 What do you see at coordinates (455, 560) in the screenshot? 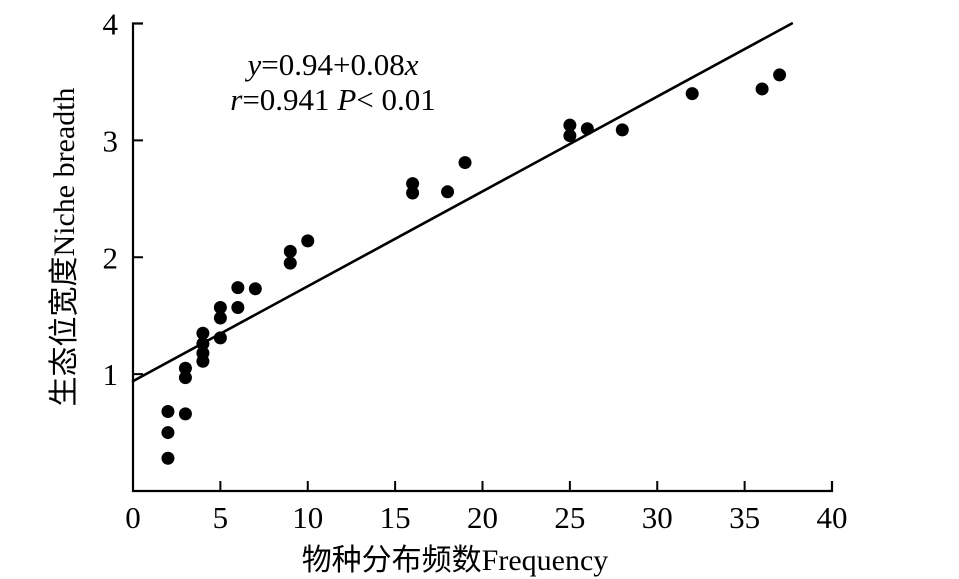
I see `x-axis-label: 物种分布频数Frequency` at bounding box center [455, 560].